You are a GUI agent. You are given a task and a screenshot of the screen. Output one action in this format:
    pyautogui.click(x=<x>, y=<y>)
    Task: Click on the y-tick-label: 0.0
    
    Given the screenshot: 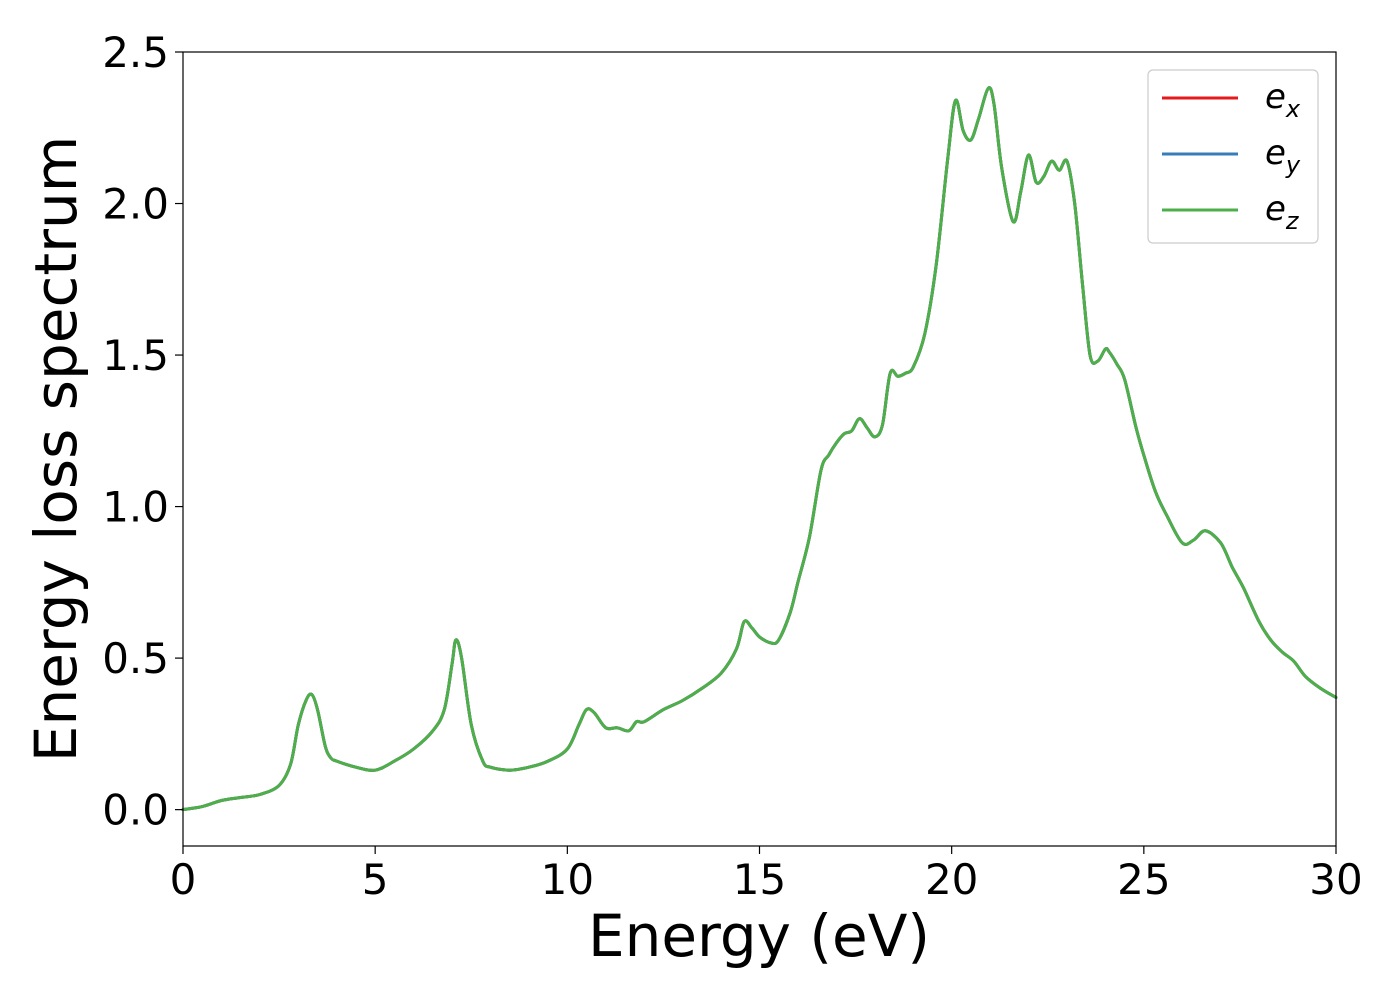 What is the action you would take?
    pyautogui.click(x=135, y=810)
    